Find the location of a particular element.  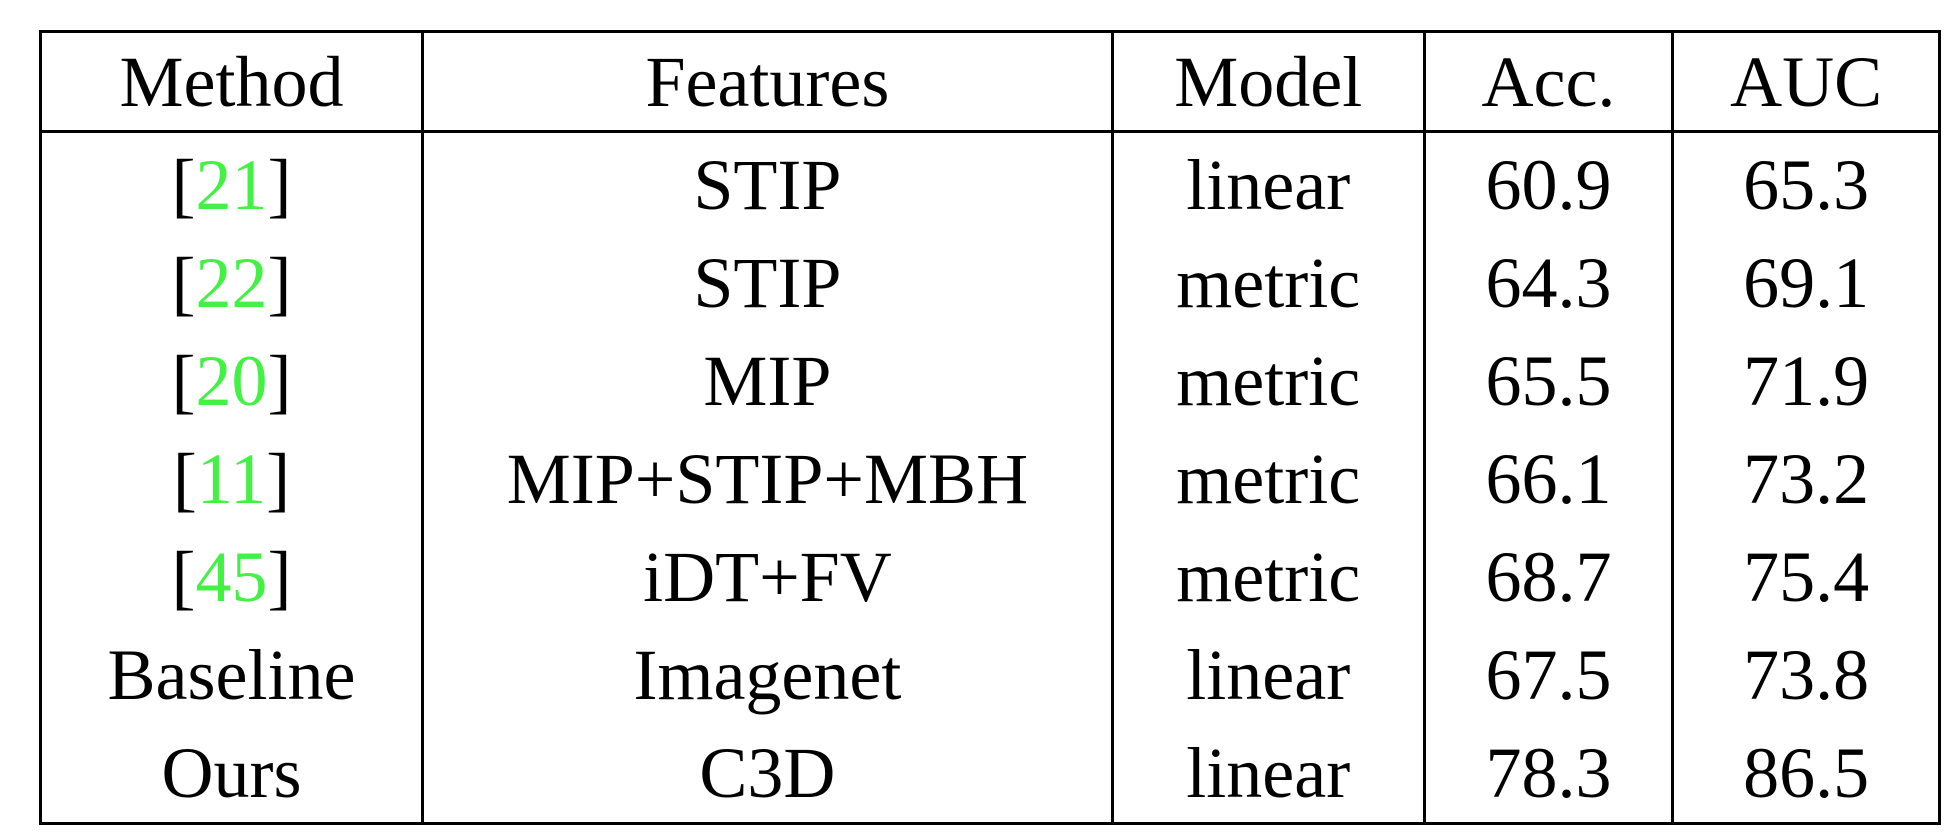

accuracy-cell: 65.5 is located at coordinates (1548, 381).